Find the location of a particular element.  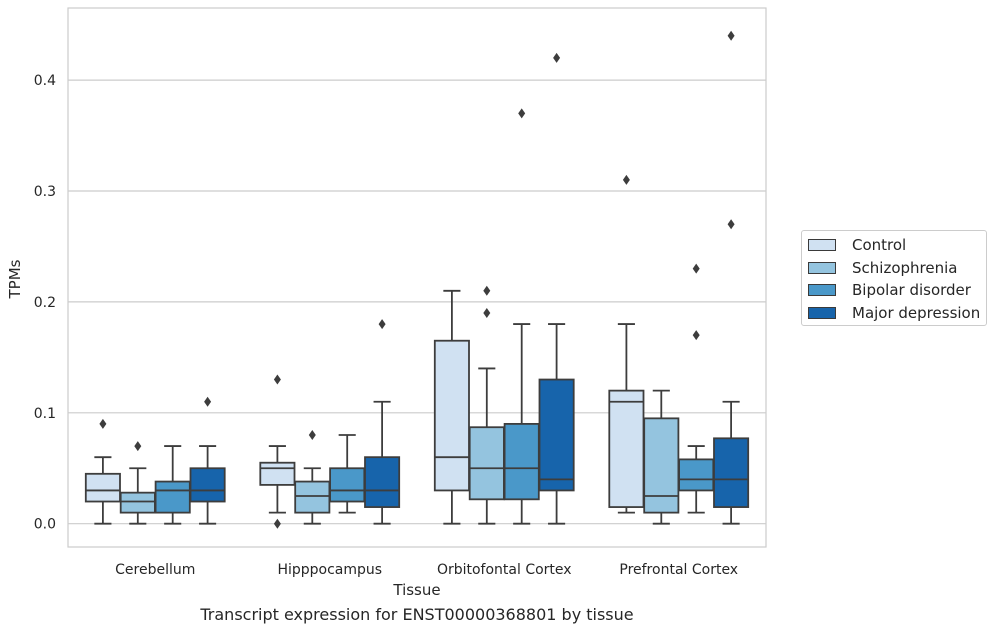

y-tick-label: 0.2 is located at coordinates (45, 303).